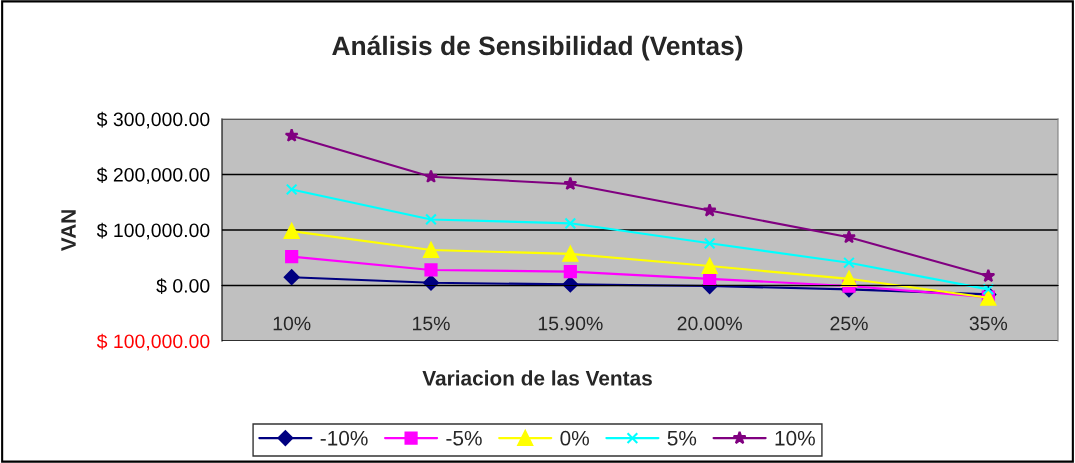 Image resolution: width=1075 pixels, height=463 pixels. Describe the element at coordinates (431, 323) in the screenshot. I see `x-tick-label: 15%` at that location.